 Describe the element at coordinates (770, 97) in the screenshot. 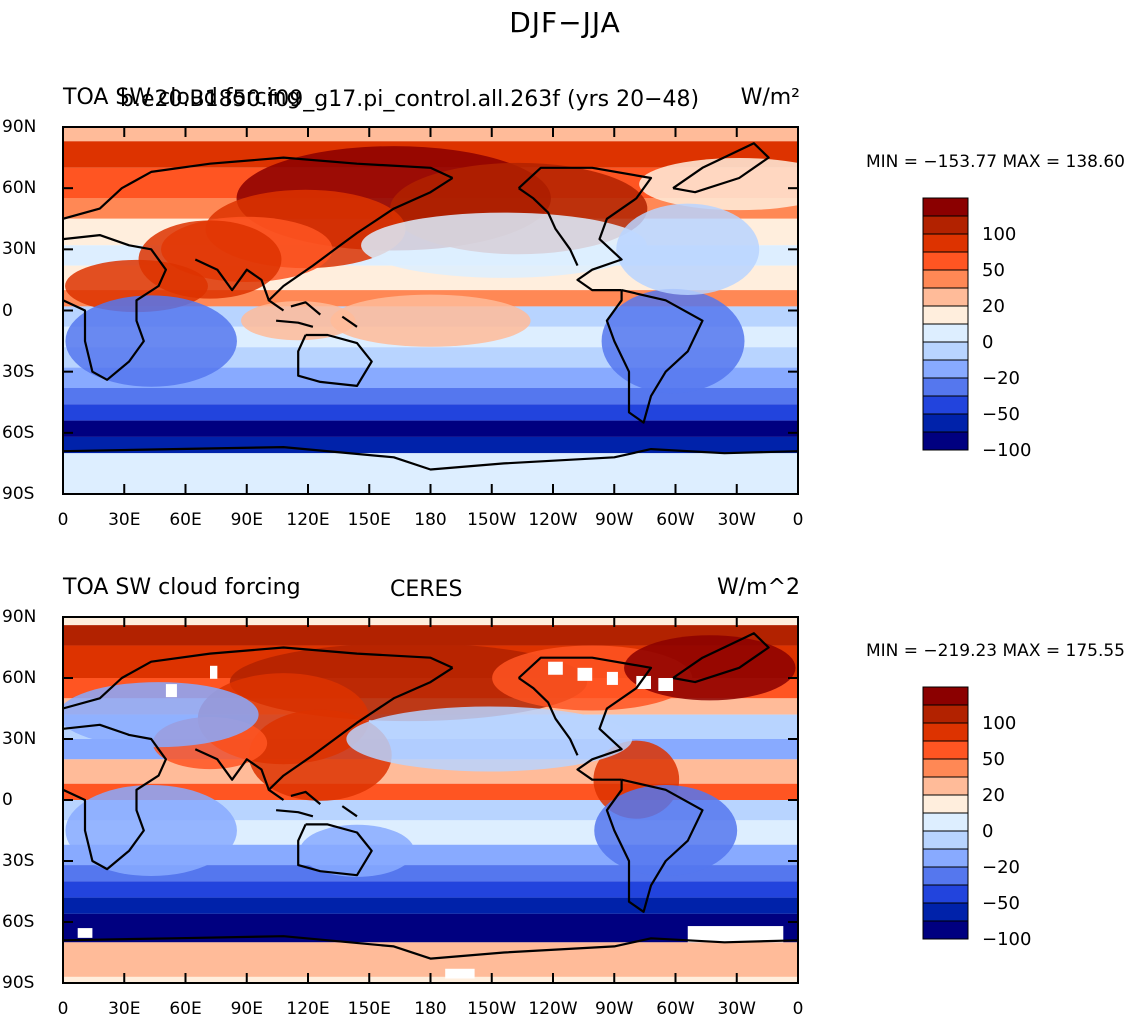

I see `panel-units-label: W/m²` at that location.